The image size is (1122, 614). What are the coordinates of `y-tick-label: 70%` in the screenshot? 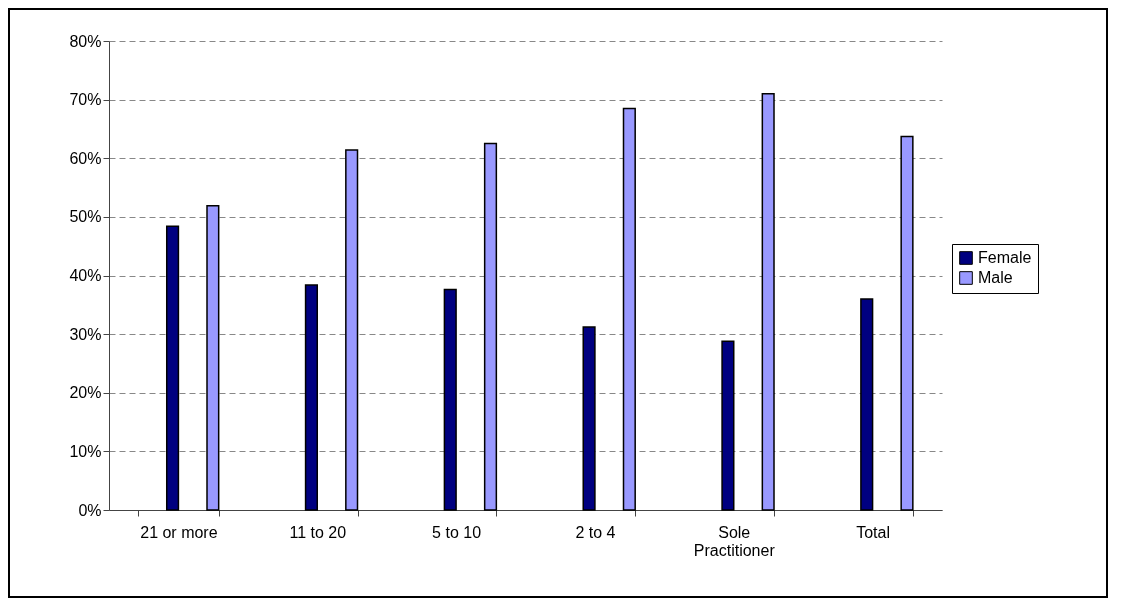 It's located at (85, 100).